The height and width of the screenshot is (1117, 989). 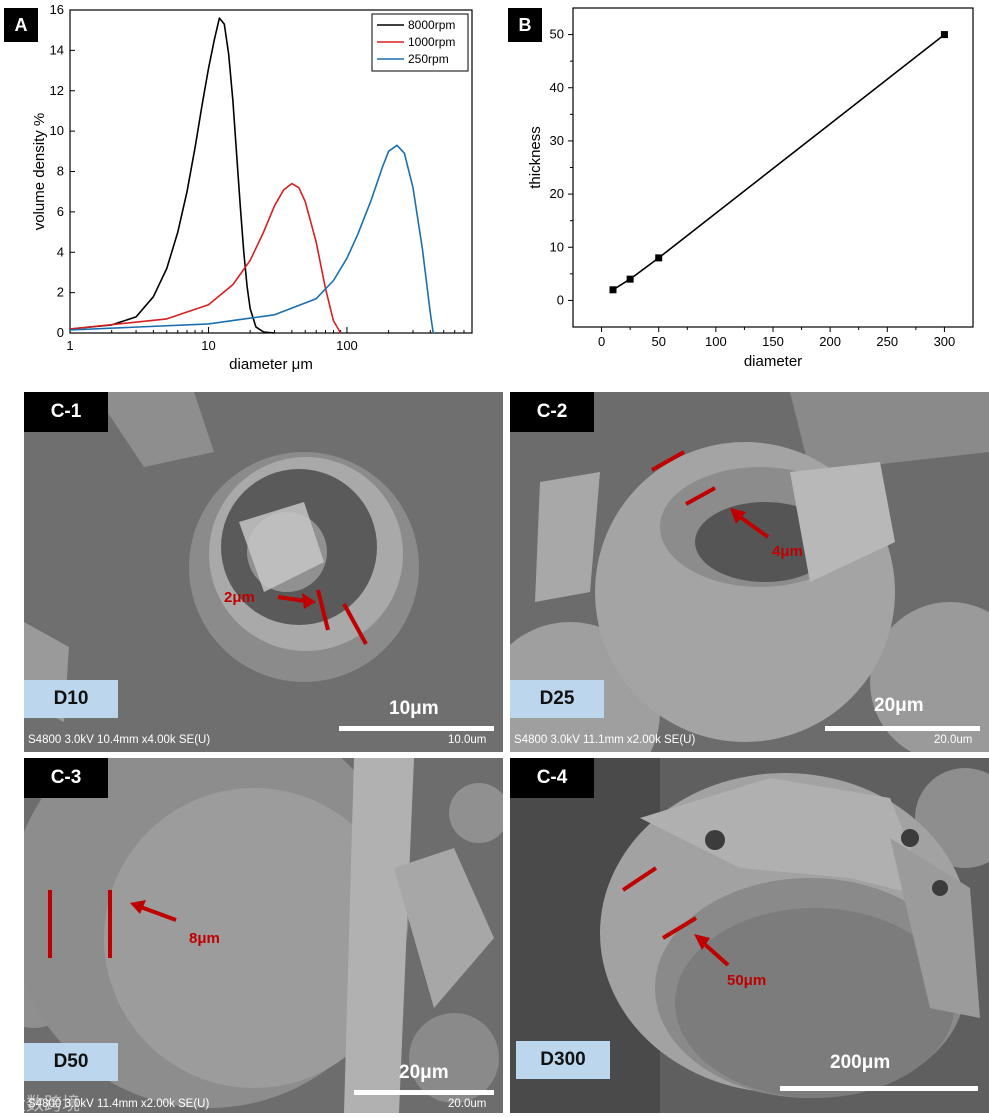 What do you see at coordinates (66, 778) in the screenshot?
I see `panel-label-c3: C-3` at bounding box center [66, 778].